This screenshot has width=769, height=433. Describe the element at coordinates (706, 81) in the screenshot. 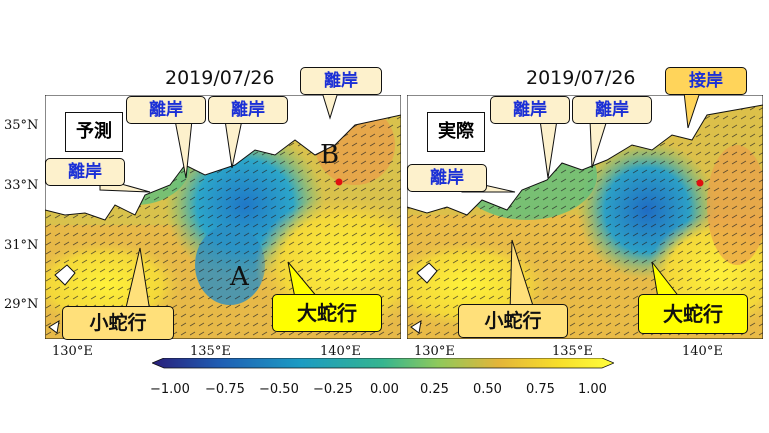

I see `callout-top-right-right: 接岸` at that location.